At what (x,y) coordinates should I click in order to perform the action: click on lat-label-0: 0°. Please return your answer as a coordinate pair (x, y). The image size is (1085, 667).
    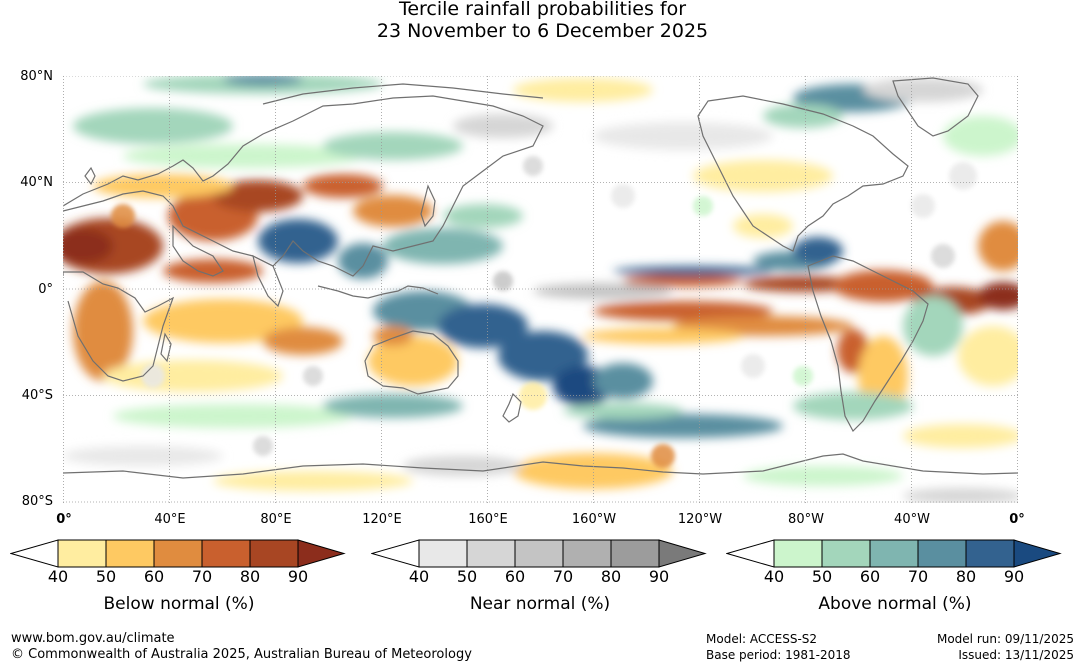
    Looking at the image, I should click on (45, 289).